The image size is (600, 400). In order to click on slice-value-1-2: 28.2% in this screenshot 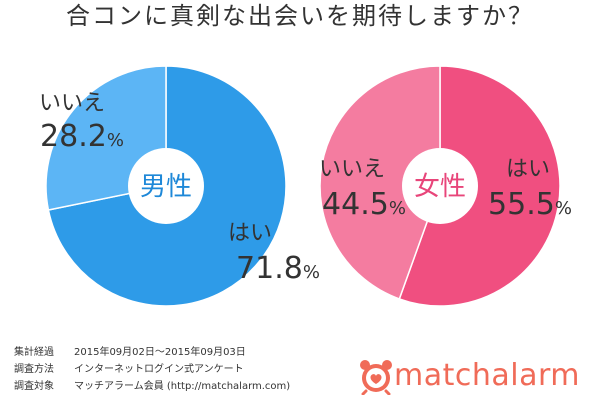, I will do `click(82, 136)`.